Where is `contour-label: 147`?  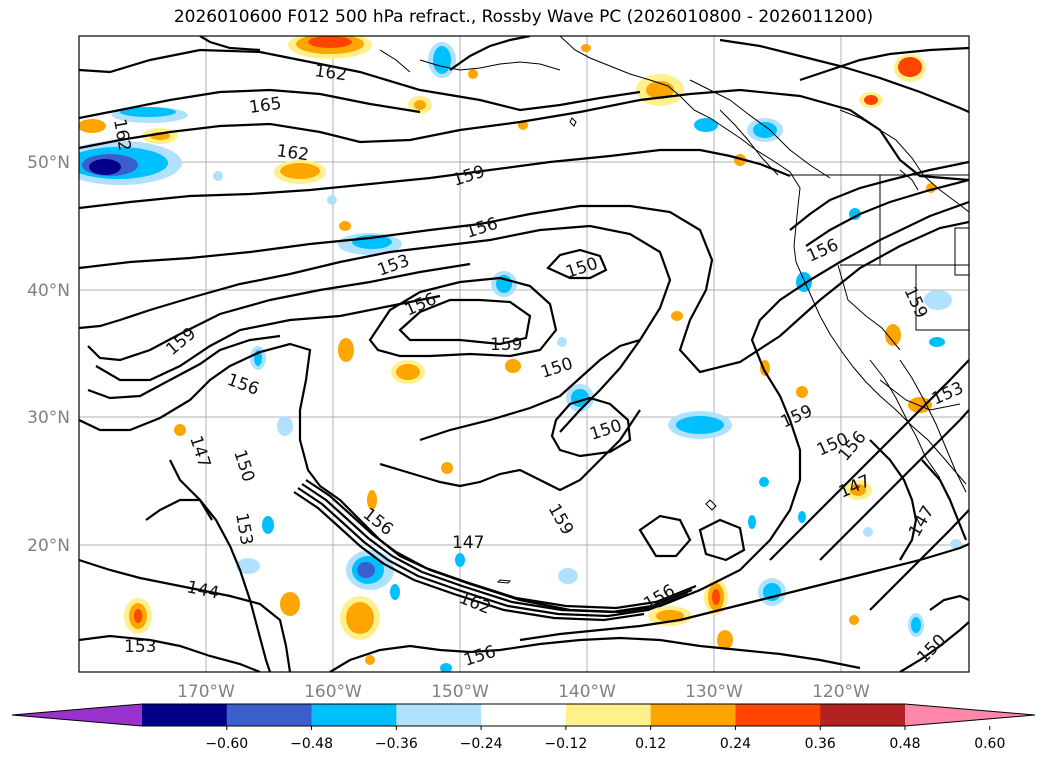 contour-label: 147 is located at coordinates (468, 543).